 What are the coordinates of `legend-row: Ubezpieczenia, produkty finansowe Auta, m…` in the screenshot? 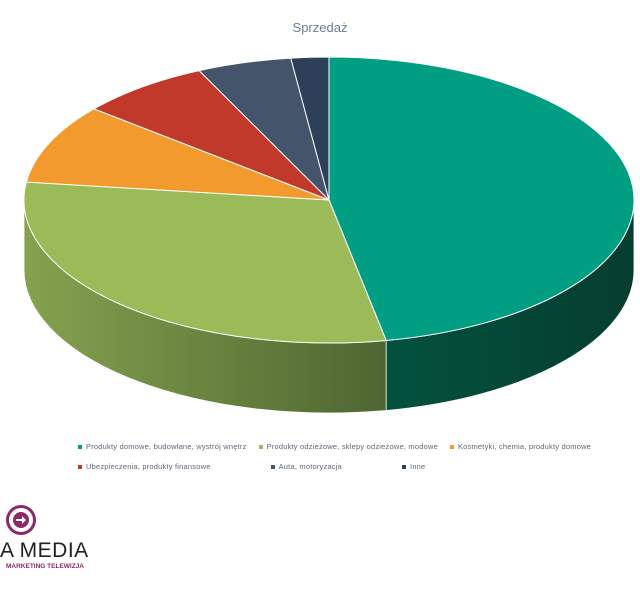 It's located at (348, 466).